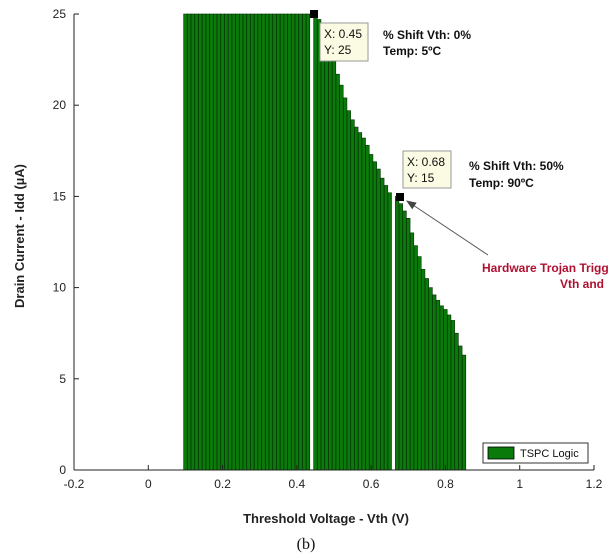 The image size is (612, 559). What do you see at coordinates (545, 268) in the screenshot?
I see `trojan-annotation-line1: Hardware Trojan Trigg` at bounding box center [545, 268].